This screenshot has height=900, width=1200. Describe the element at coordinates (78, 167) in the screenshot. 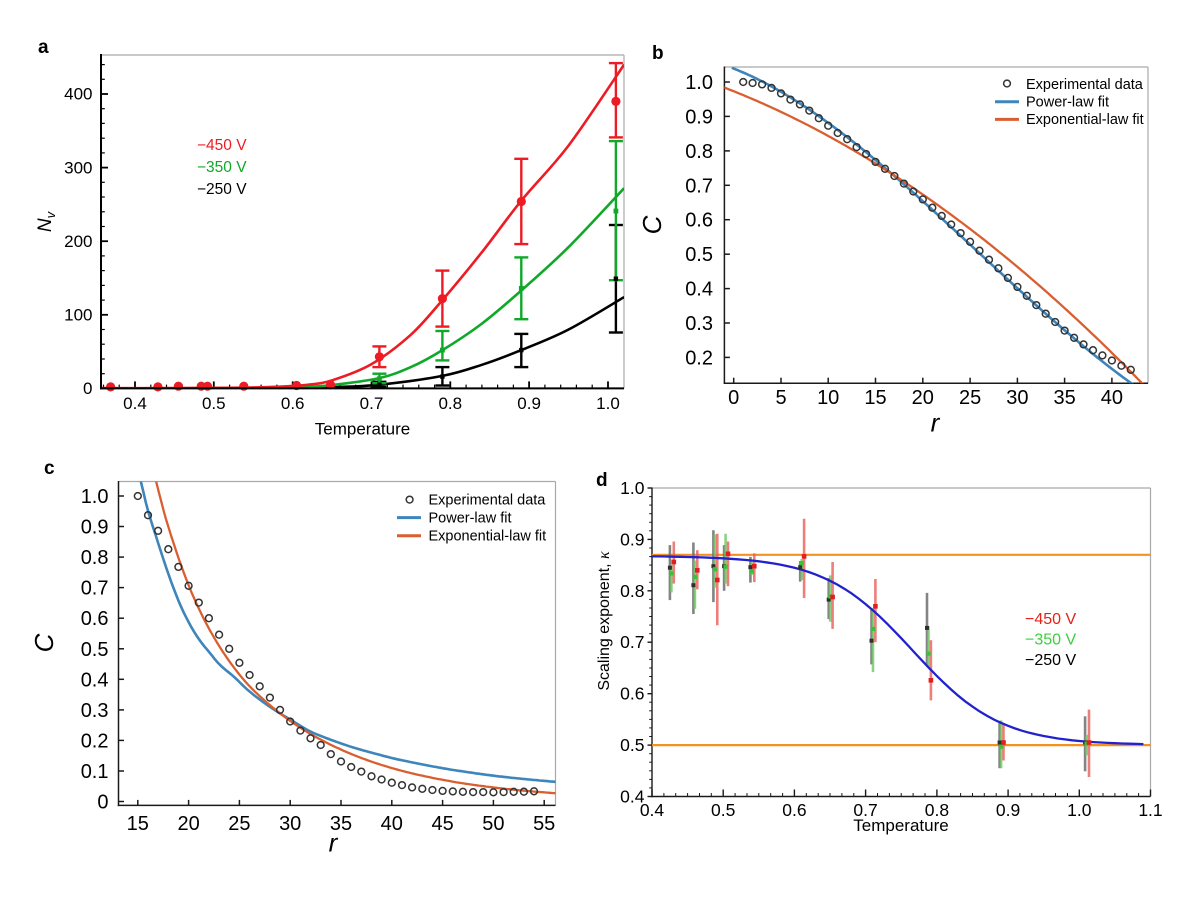

I see `svg-text: 300` at that location.